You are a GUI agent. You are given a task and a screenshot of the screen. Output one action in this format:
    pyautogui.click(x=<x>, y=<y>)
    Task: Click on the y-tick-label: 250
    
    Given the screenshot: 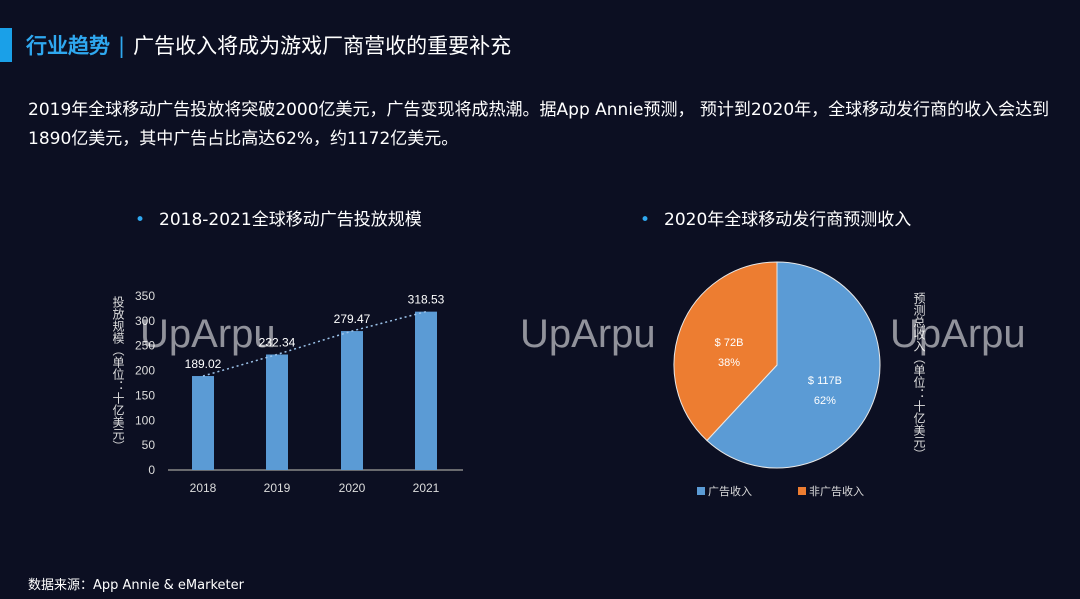 What is the action you would take?
    pyautogui.click(x=145, y=346)
    